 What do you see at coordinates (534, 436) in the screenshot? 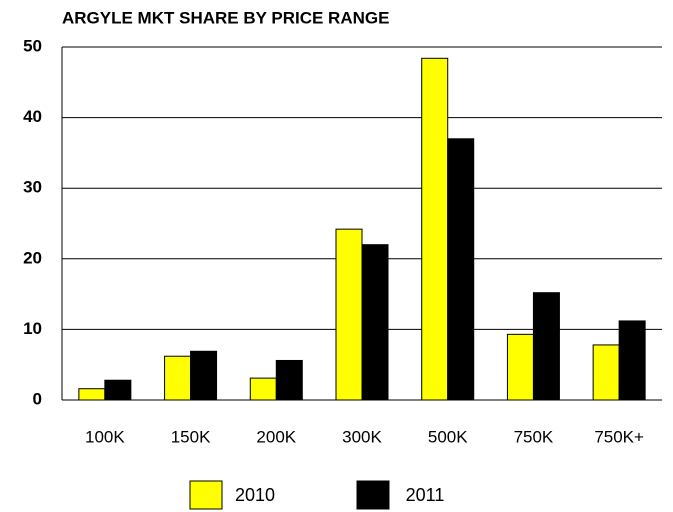
I see `x-tick-label: 750K` at bounding box center [534, 436].